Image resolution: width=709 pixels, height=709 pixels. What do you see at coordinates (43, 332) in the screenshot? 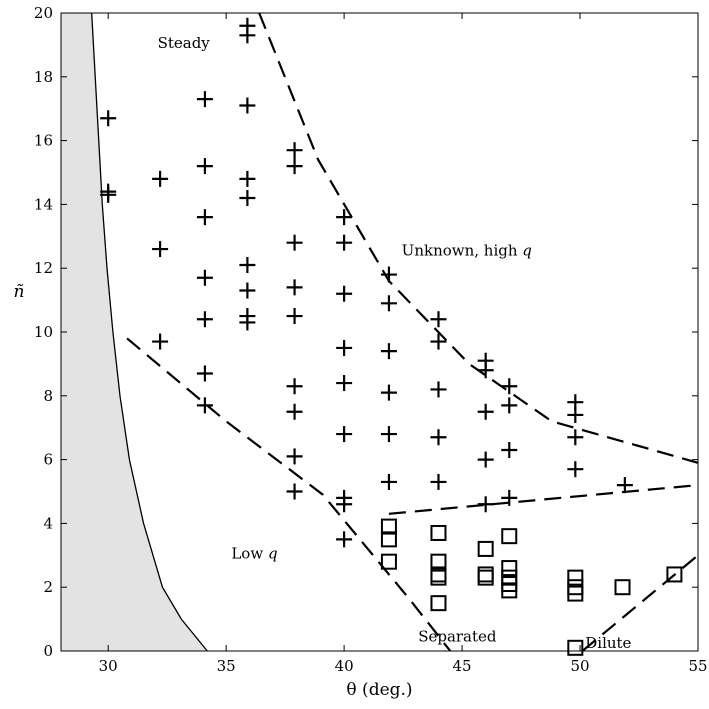
I see `y-tick-label: 10` at bounding box center [43, 332].